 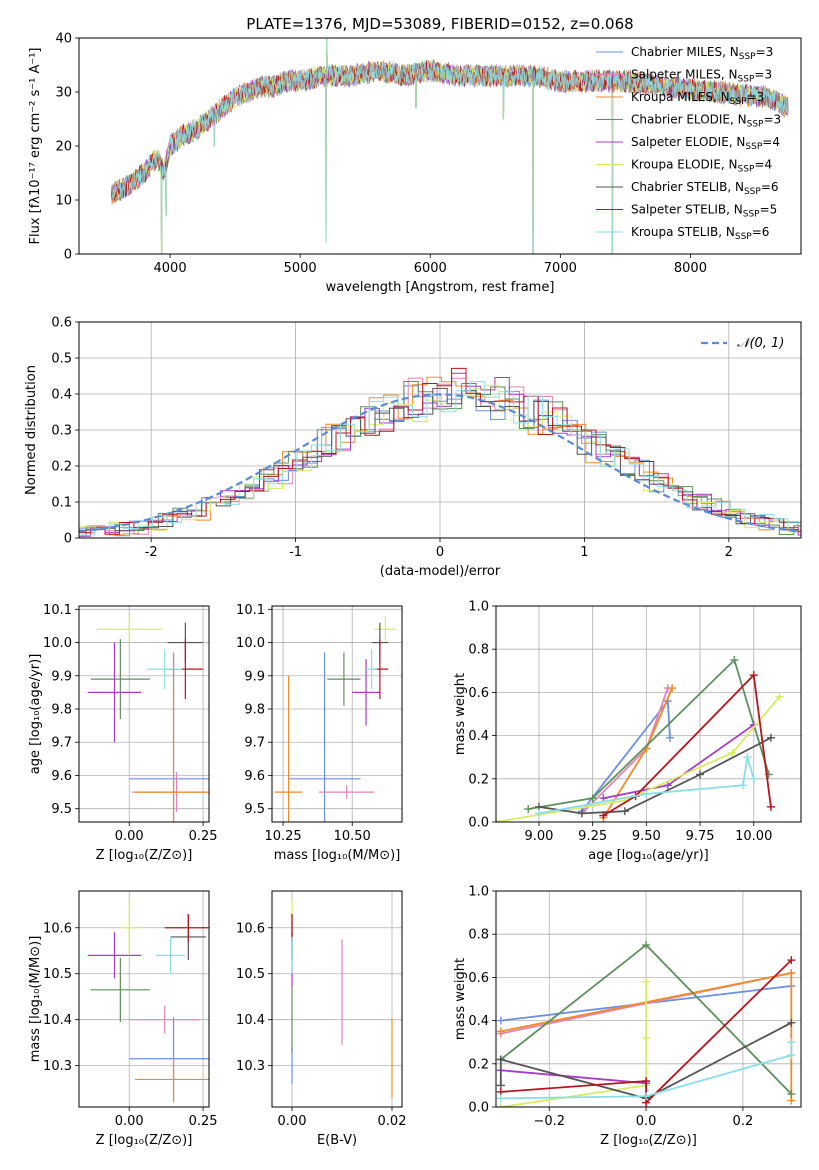 I want to click on x-tick-label: 1, so click(x=584, y=552).